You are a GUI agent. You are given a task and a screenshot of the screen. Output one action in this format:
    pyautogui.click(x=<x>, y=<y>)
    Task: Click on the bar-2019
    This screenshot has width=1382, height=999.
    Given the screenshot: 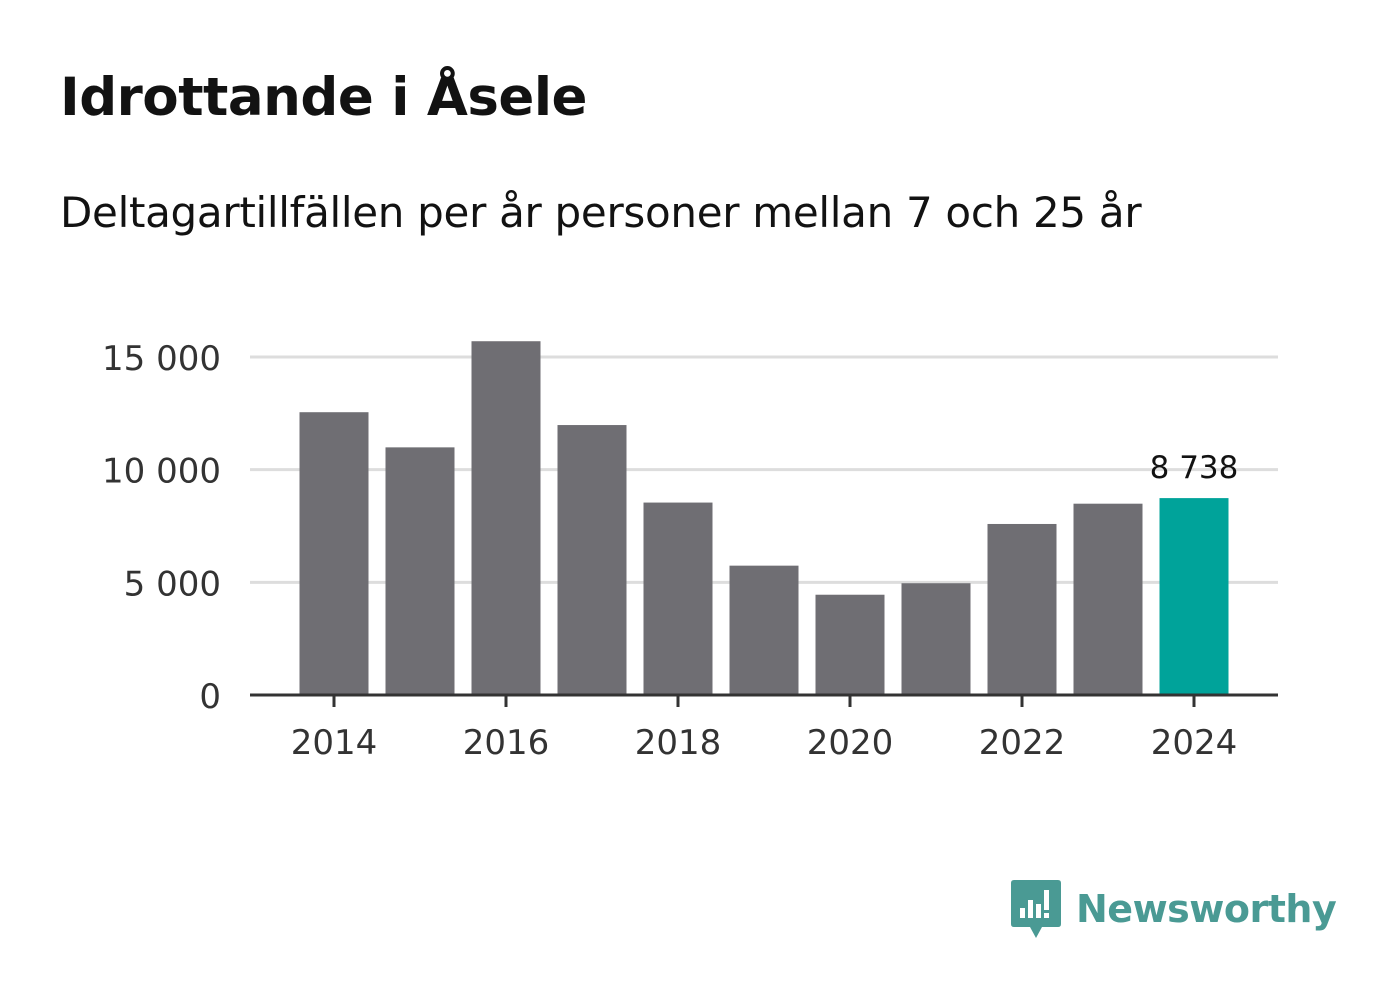 What is the action you would take?
    pyautogui.click(x=764, y=630)
    